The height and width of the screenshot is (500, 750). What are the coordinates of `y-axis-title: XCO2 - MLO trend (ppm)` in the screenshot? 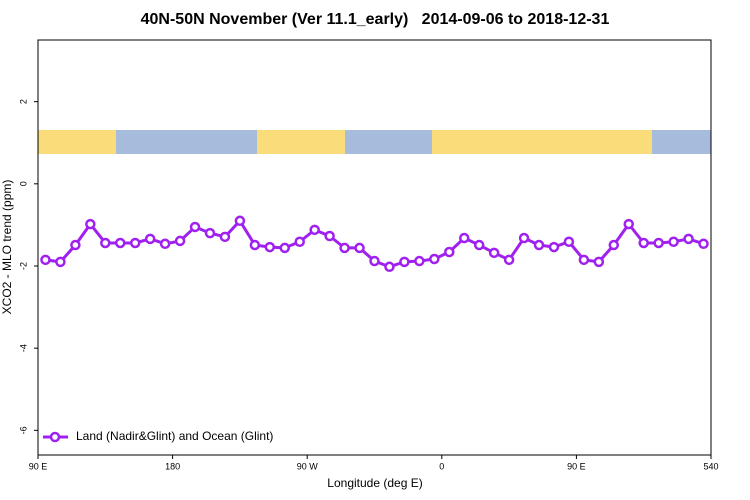 It's located at (7, 247).